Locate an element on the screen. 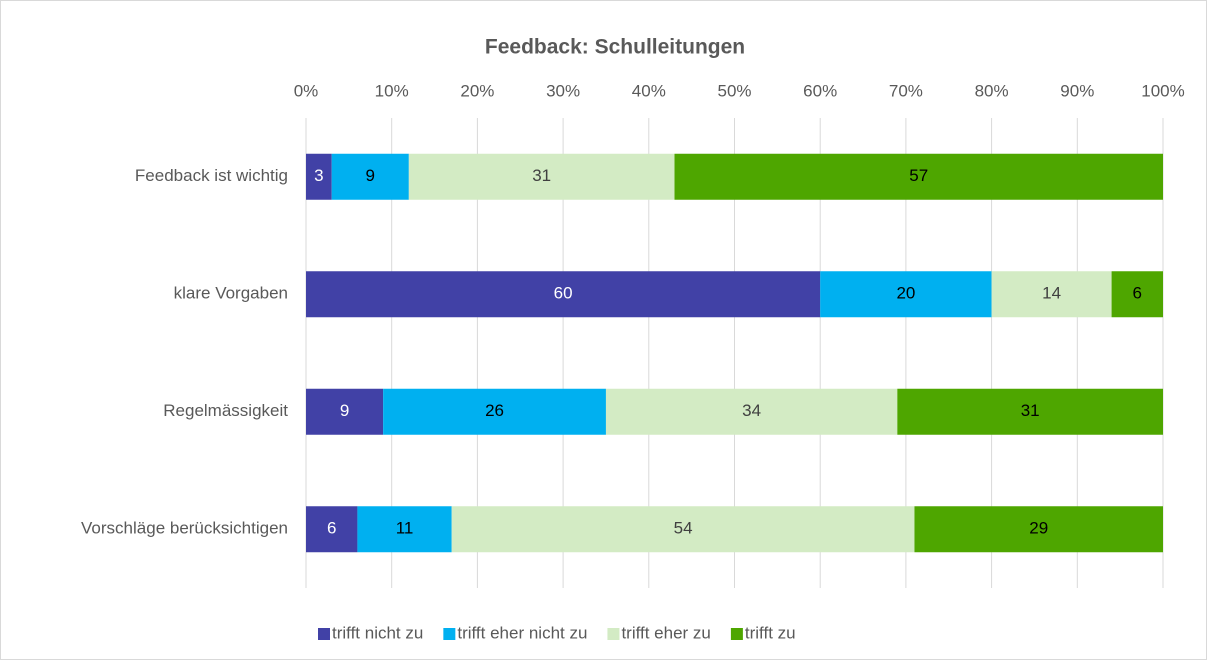 This screenshot has width=1207, height=660. data-label: 54 is located at coordinates (683, 528).